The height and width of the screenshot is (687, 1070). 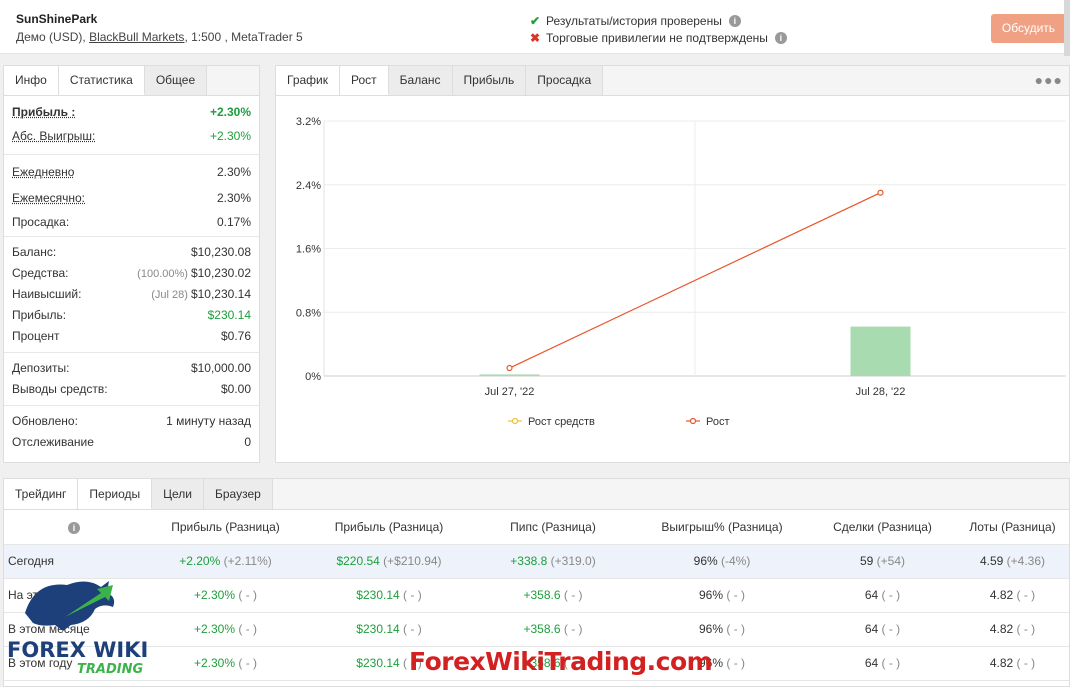 What do you see at coordinates (247, 441) in the screenshot?
I see `tracking-value: 0` at bounding box center [247, 441].